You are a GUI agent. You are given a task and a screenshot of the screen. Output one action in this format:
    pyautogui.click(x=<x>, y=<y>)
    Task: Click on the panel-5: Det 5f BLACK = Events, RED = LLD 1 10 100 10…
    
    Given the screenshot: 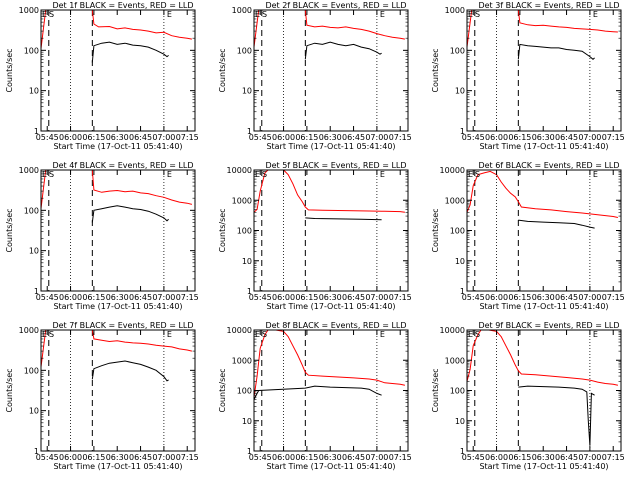 What is the action you would take?
    pyautogui.click(x=315, y=236)
    